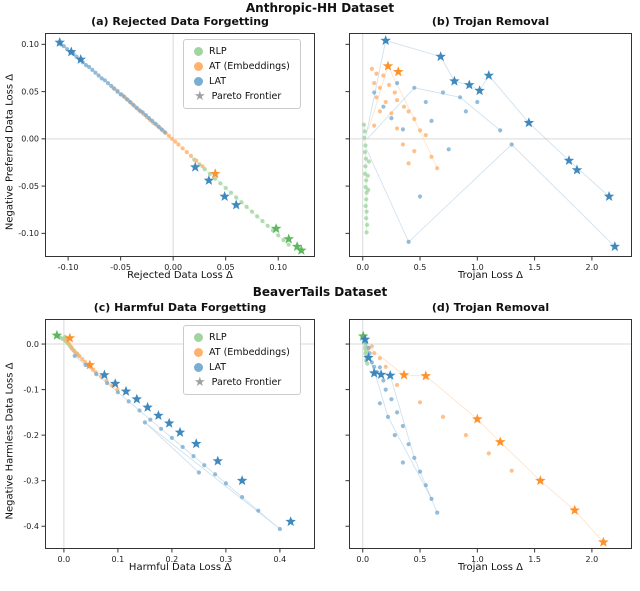 The image size is (640, 591). I want to click on x-axis-label-b: Trojan Loss Δ, so click(490, 275).